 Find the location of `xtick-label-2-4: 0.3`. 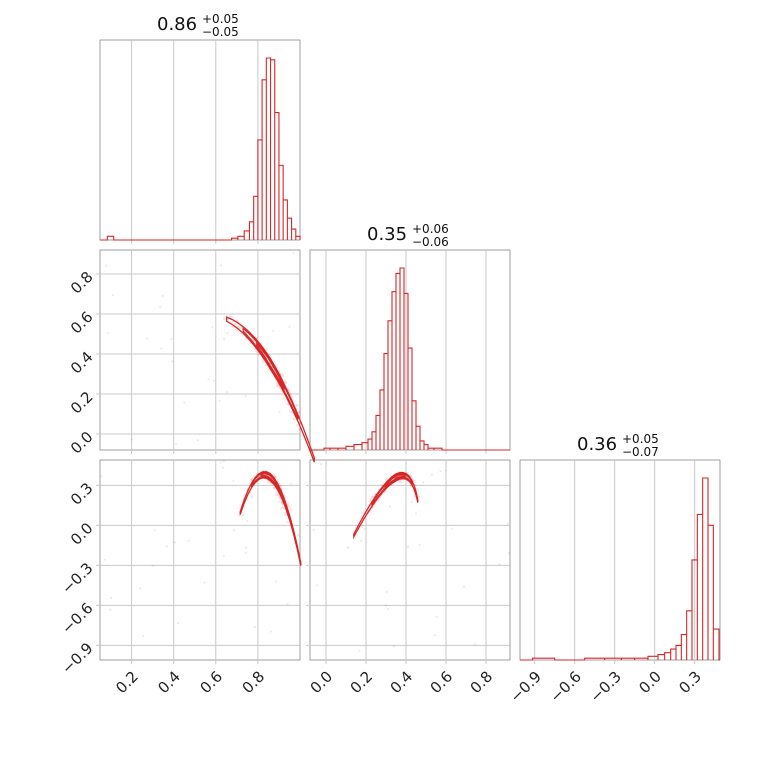

xtick-label-2-4: 0.3 is located at coordinates (690, 683).